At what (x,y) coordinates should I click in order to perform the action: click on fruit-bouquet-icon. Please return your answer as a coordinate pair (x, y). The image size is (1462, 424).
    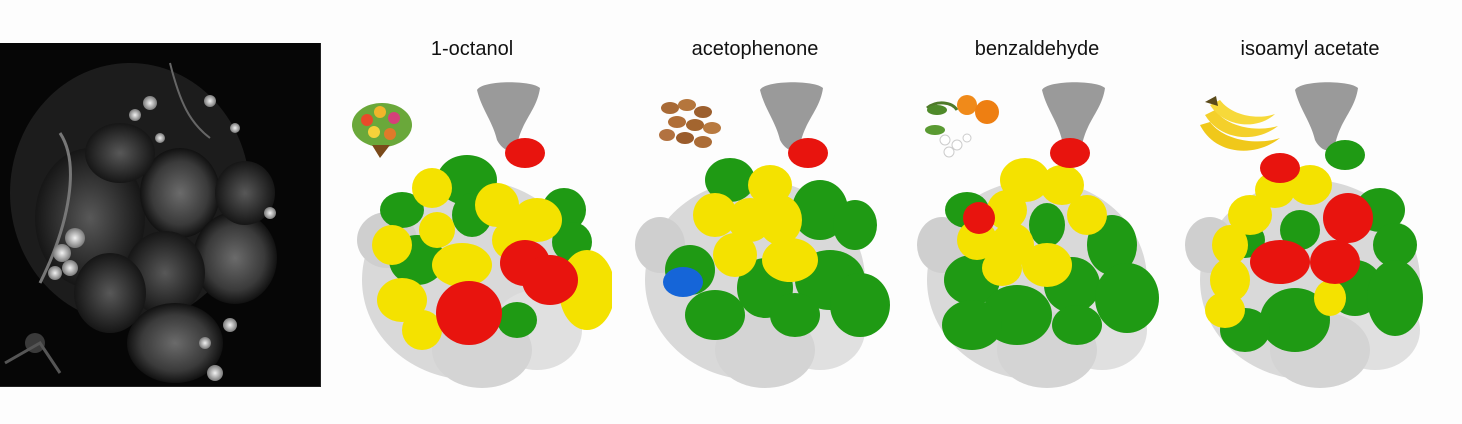
    Looking at the image, I should click on (382, 130).